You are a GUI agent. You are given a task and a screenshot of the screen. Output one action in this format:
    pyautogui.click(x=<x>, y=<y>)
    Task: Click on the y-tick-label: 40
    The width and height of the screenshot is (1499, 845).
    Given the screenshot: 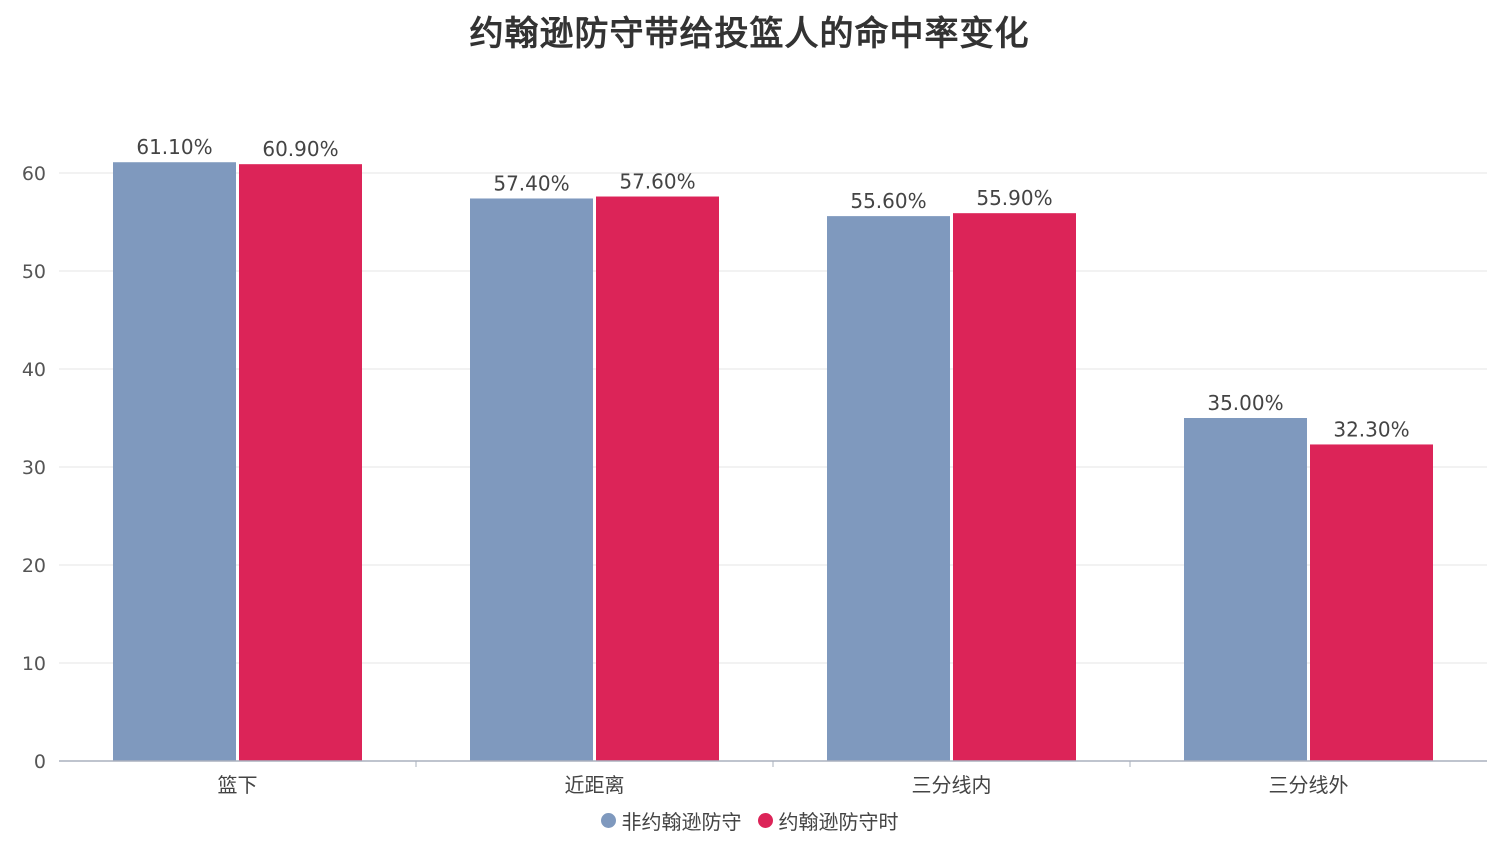 What is the action you would take?
    pyautogui.click(x=34, y=370)
    